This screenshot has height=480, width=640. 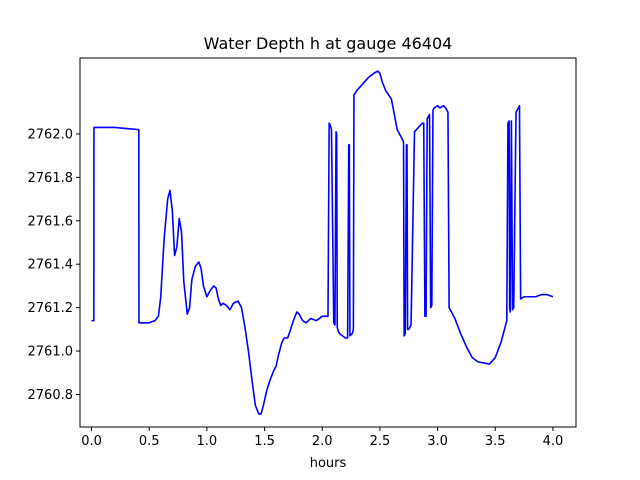 I want to click on x-tick-label: 2.0, so click(x=322, y=441).